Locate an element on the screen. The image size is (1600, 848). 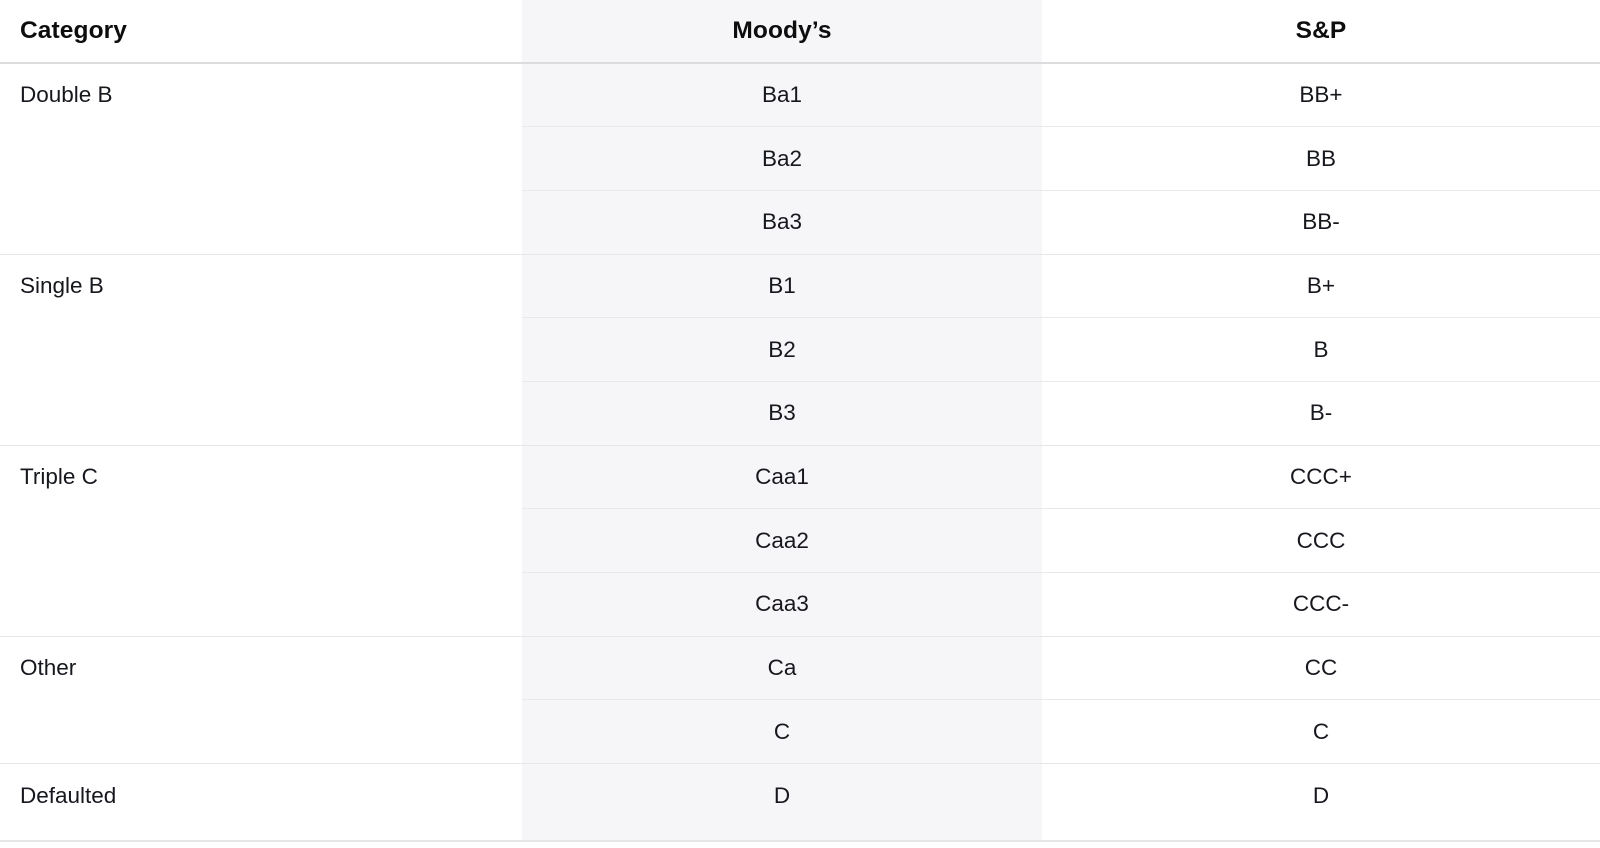
moodys-cell: B1 is located at coordinates (782, 285).